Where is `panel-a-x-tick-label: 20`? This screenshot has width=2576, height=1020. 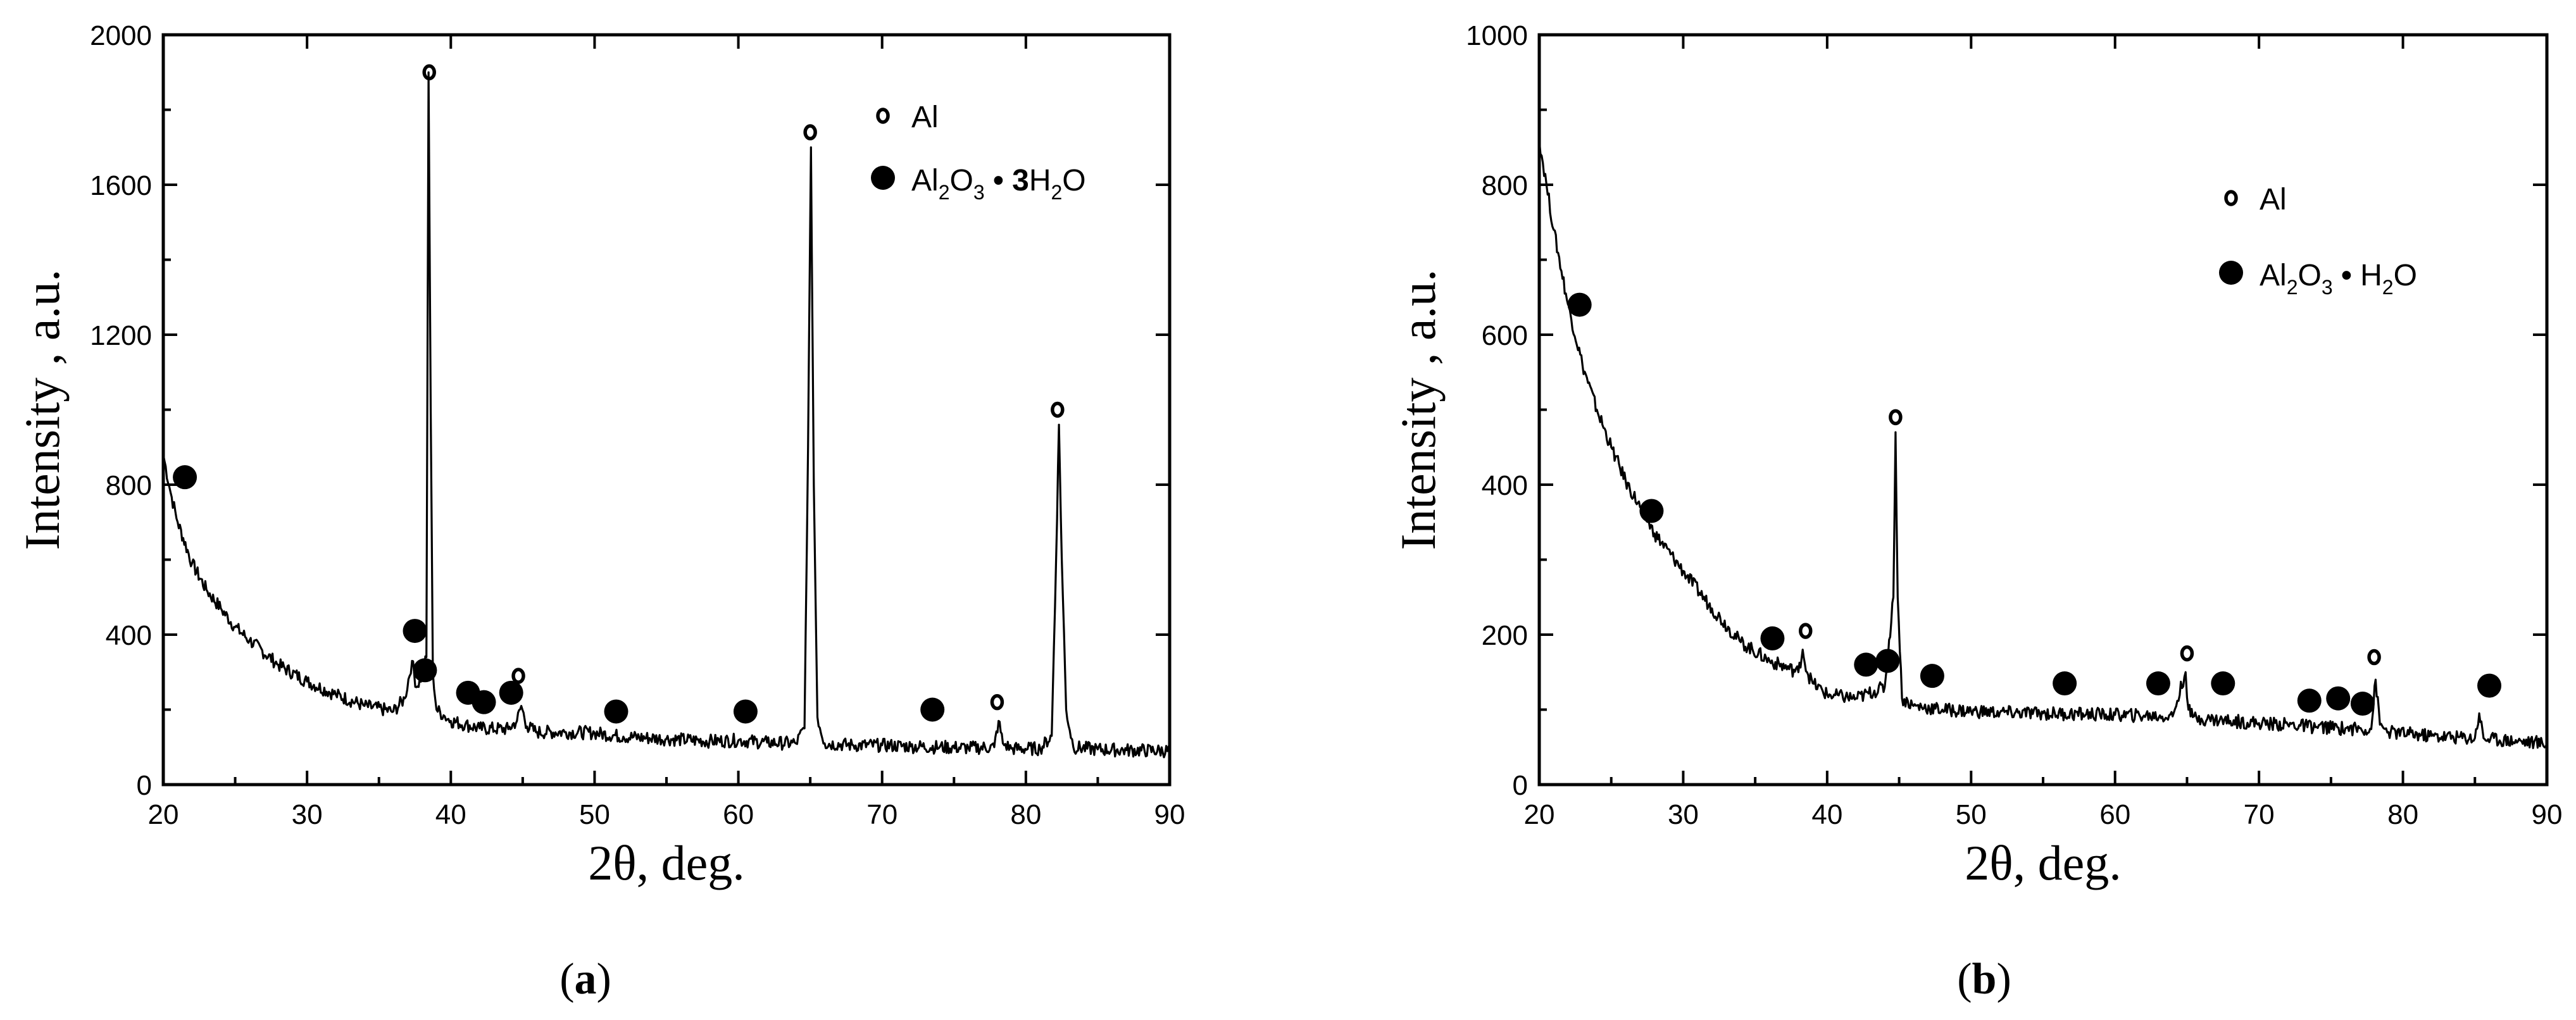 panel-a-x-tick-label: 20 is located at coordinates (164, 814).